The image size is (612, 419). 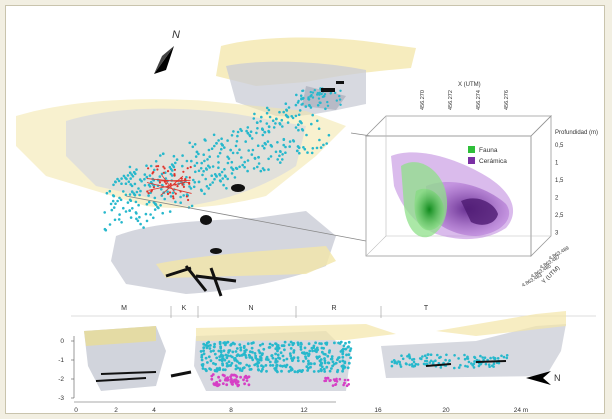 What do you see at coordinates (423, 100) in the screenshot?
I see `cube-x-tick: 456.270` at bounding box center [423, 100].